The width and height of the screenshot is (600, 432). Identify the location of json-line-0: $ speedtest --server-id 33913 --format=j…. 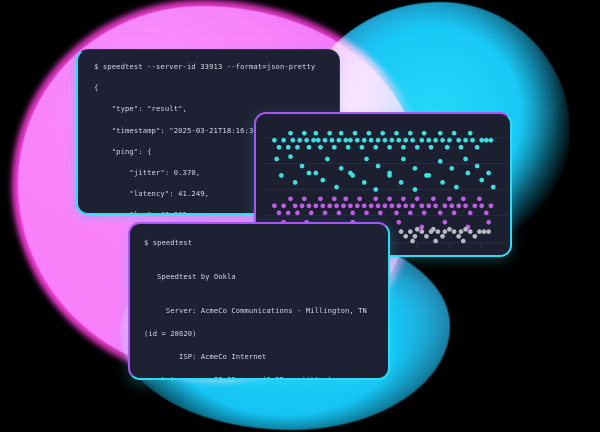
(205, 66).